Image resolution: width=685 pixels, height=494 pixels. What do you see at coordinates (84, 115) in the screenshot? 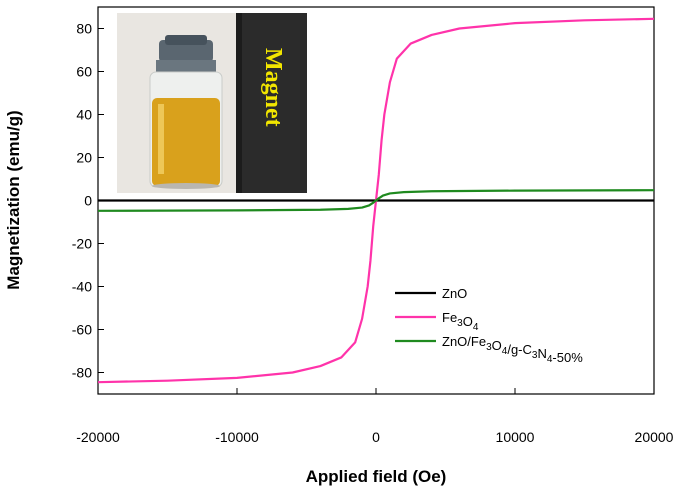
I see `y-tick-label: 40` at bounding box center [84, 115].